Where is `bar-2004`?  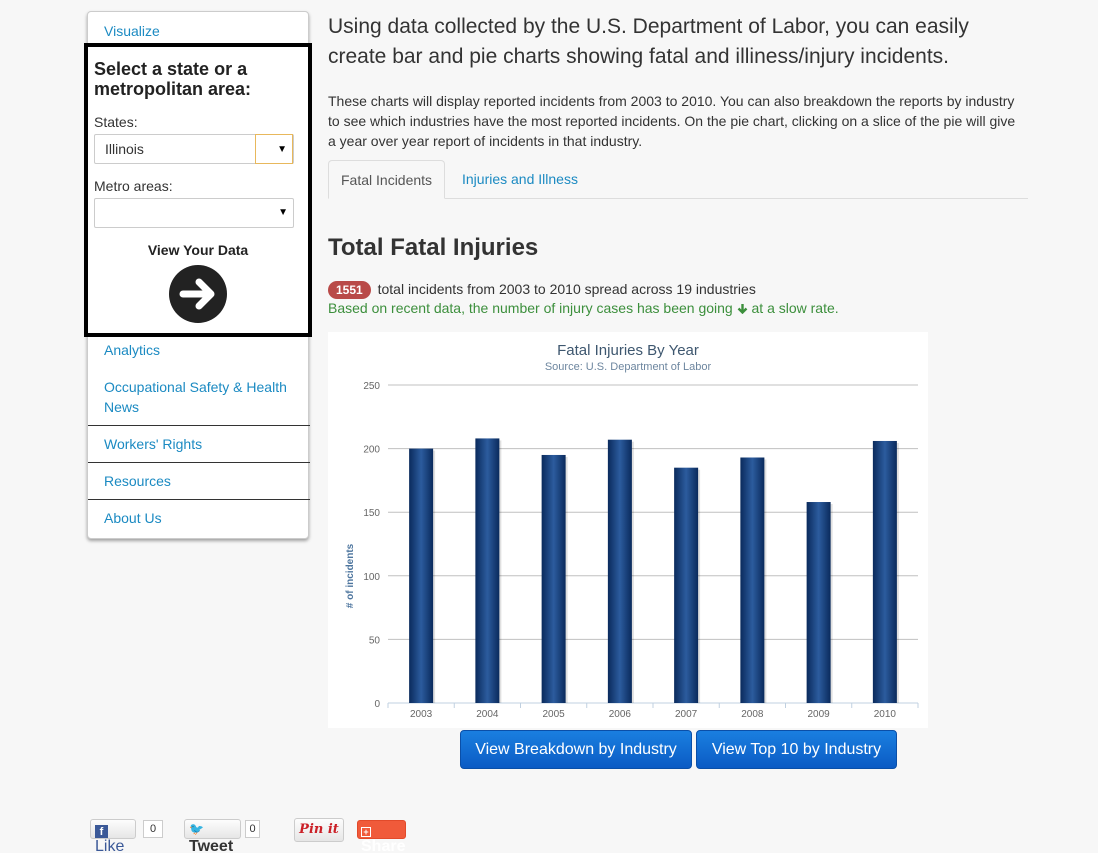
bar-2004 is located at coordinates (487, 570).